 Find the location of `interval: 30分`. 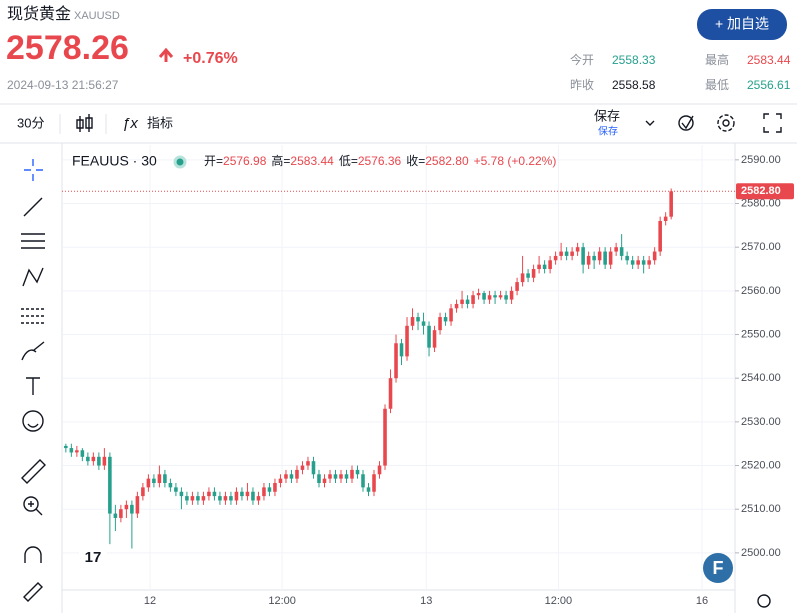

interval: 30分 is located at coordinates (30, 122).